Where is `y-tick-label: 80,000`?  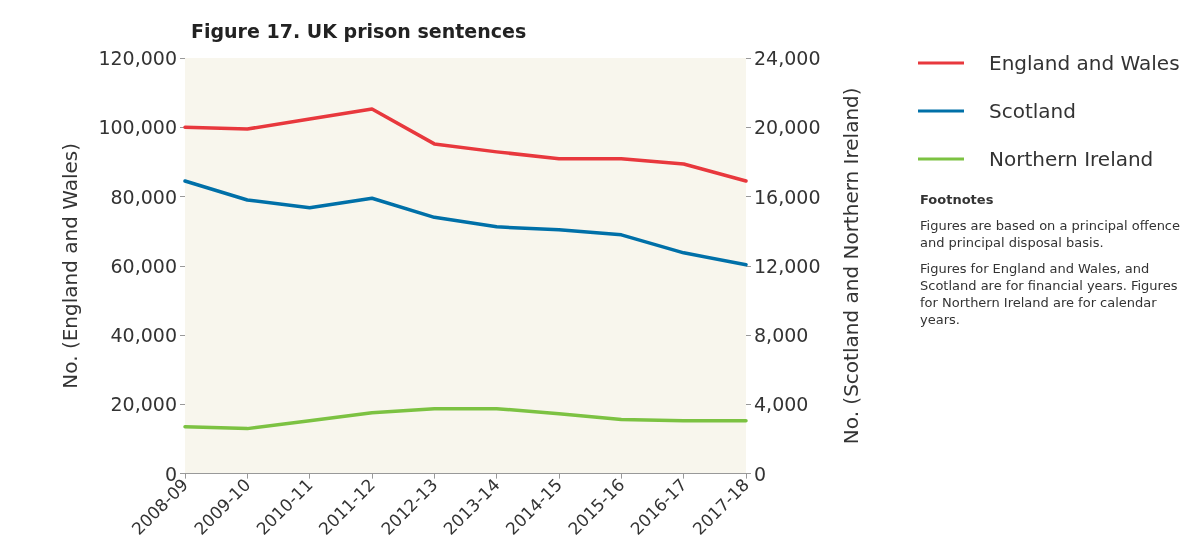
y-tick-label: 80,000 is located at coordinates (143, 196).